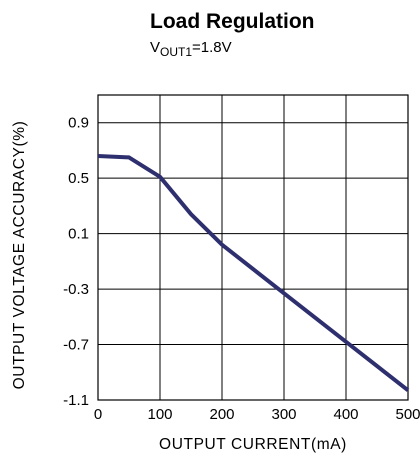 The image size is (420, 462). Describe the element at coordinates (345, 414) in the screenshot. I see `x-tick-label: 400` at that location.